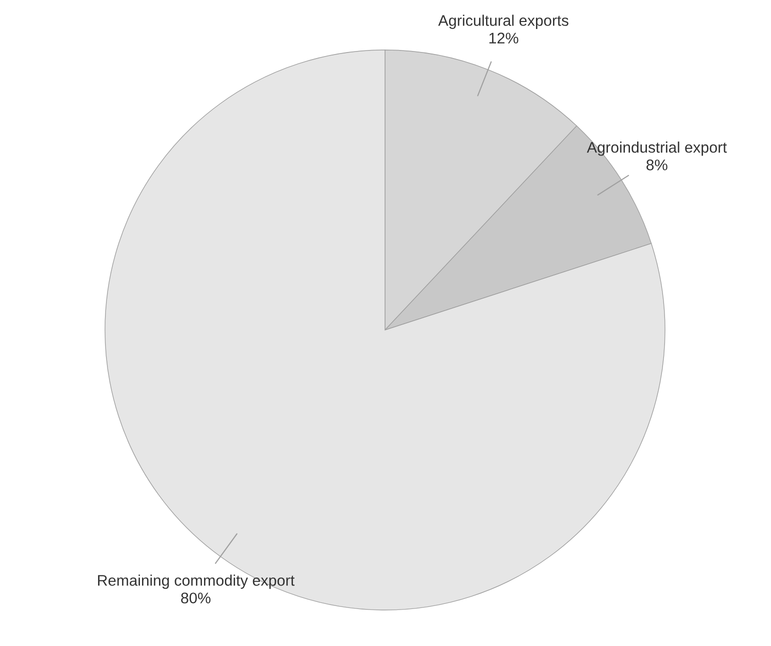 This screenshot has width=771, height=646. I want to click on data-label: 8%, so click(657, 165).